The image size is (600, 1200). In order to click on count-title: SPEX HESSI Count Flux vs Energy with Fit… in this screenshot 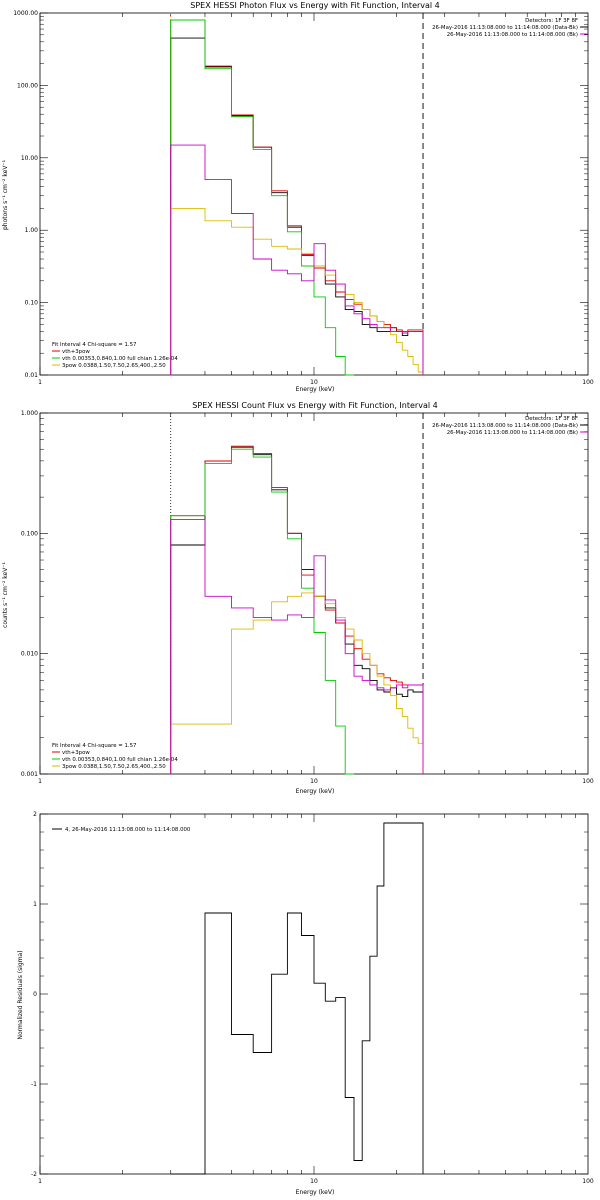, I will do `click(314, 405)`.